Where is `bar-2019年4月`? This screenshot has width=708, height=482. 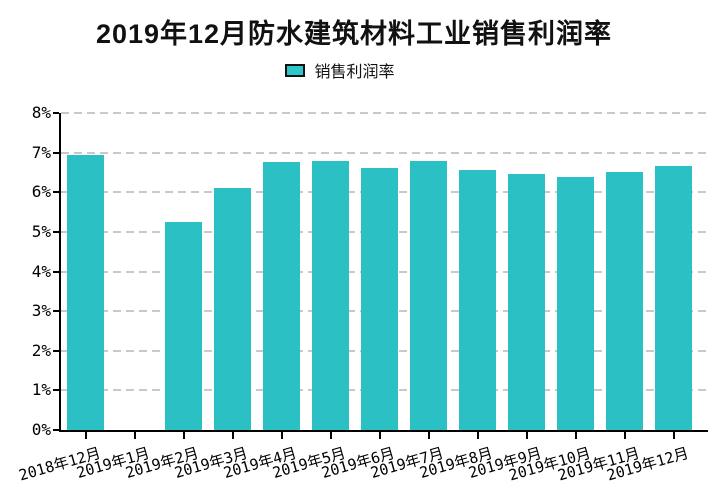 bar-2019年4月 is located at coordinates (281, 295).